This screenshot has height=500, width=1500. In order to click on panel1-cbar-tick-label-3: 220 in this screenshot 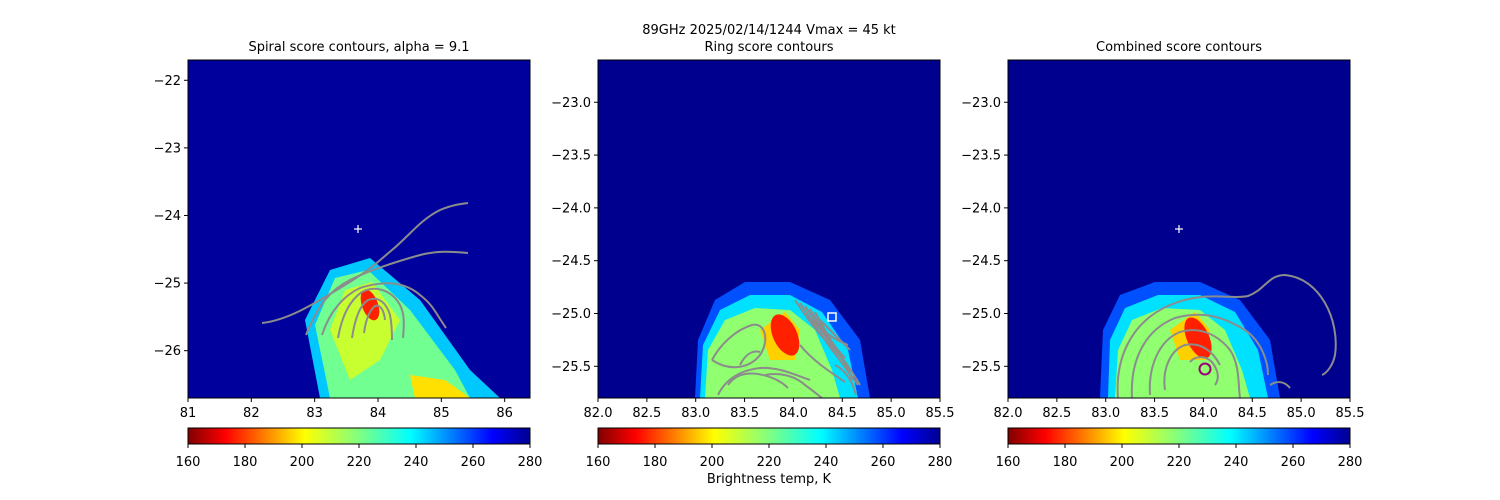, I will do `click(359, 462)`.